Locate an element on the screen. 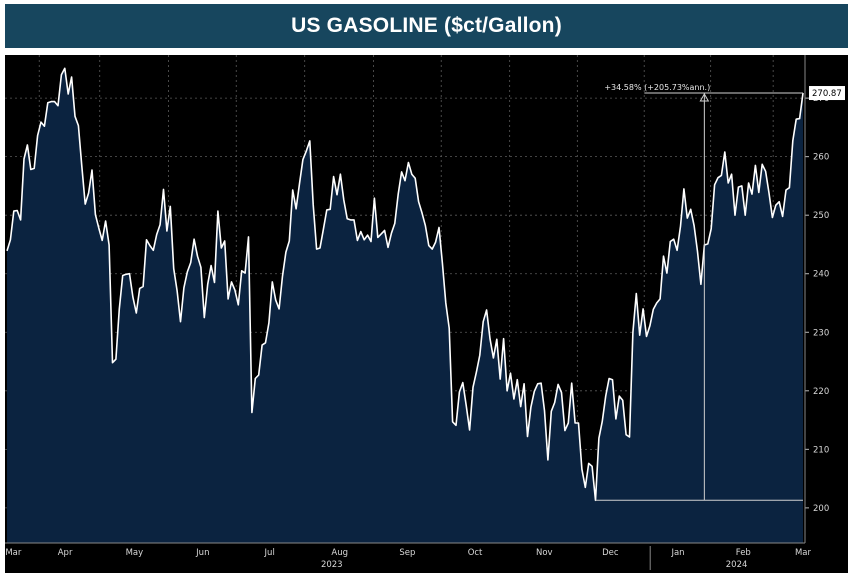 The height and width of the screenshot is (581, 854). year-label: 2023 is located at coordinates (332, 565).